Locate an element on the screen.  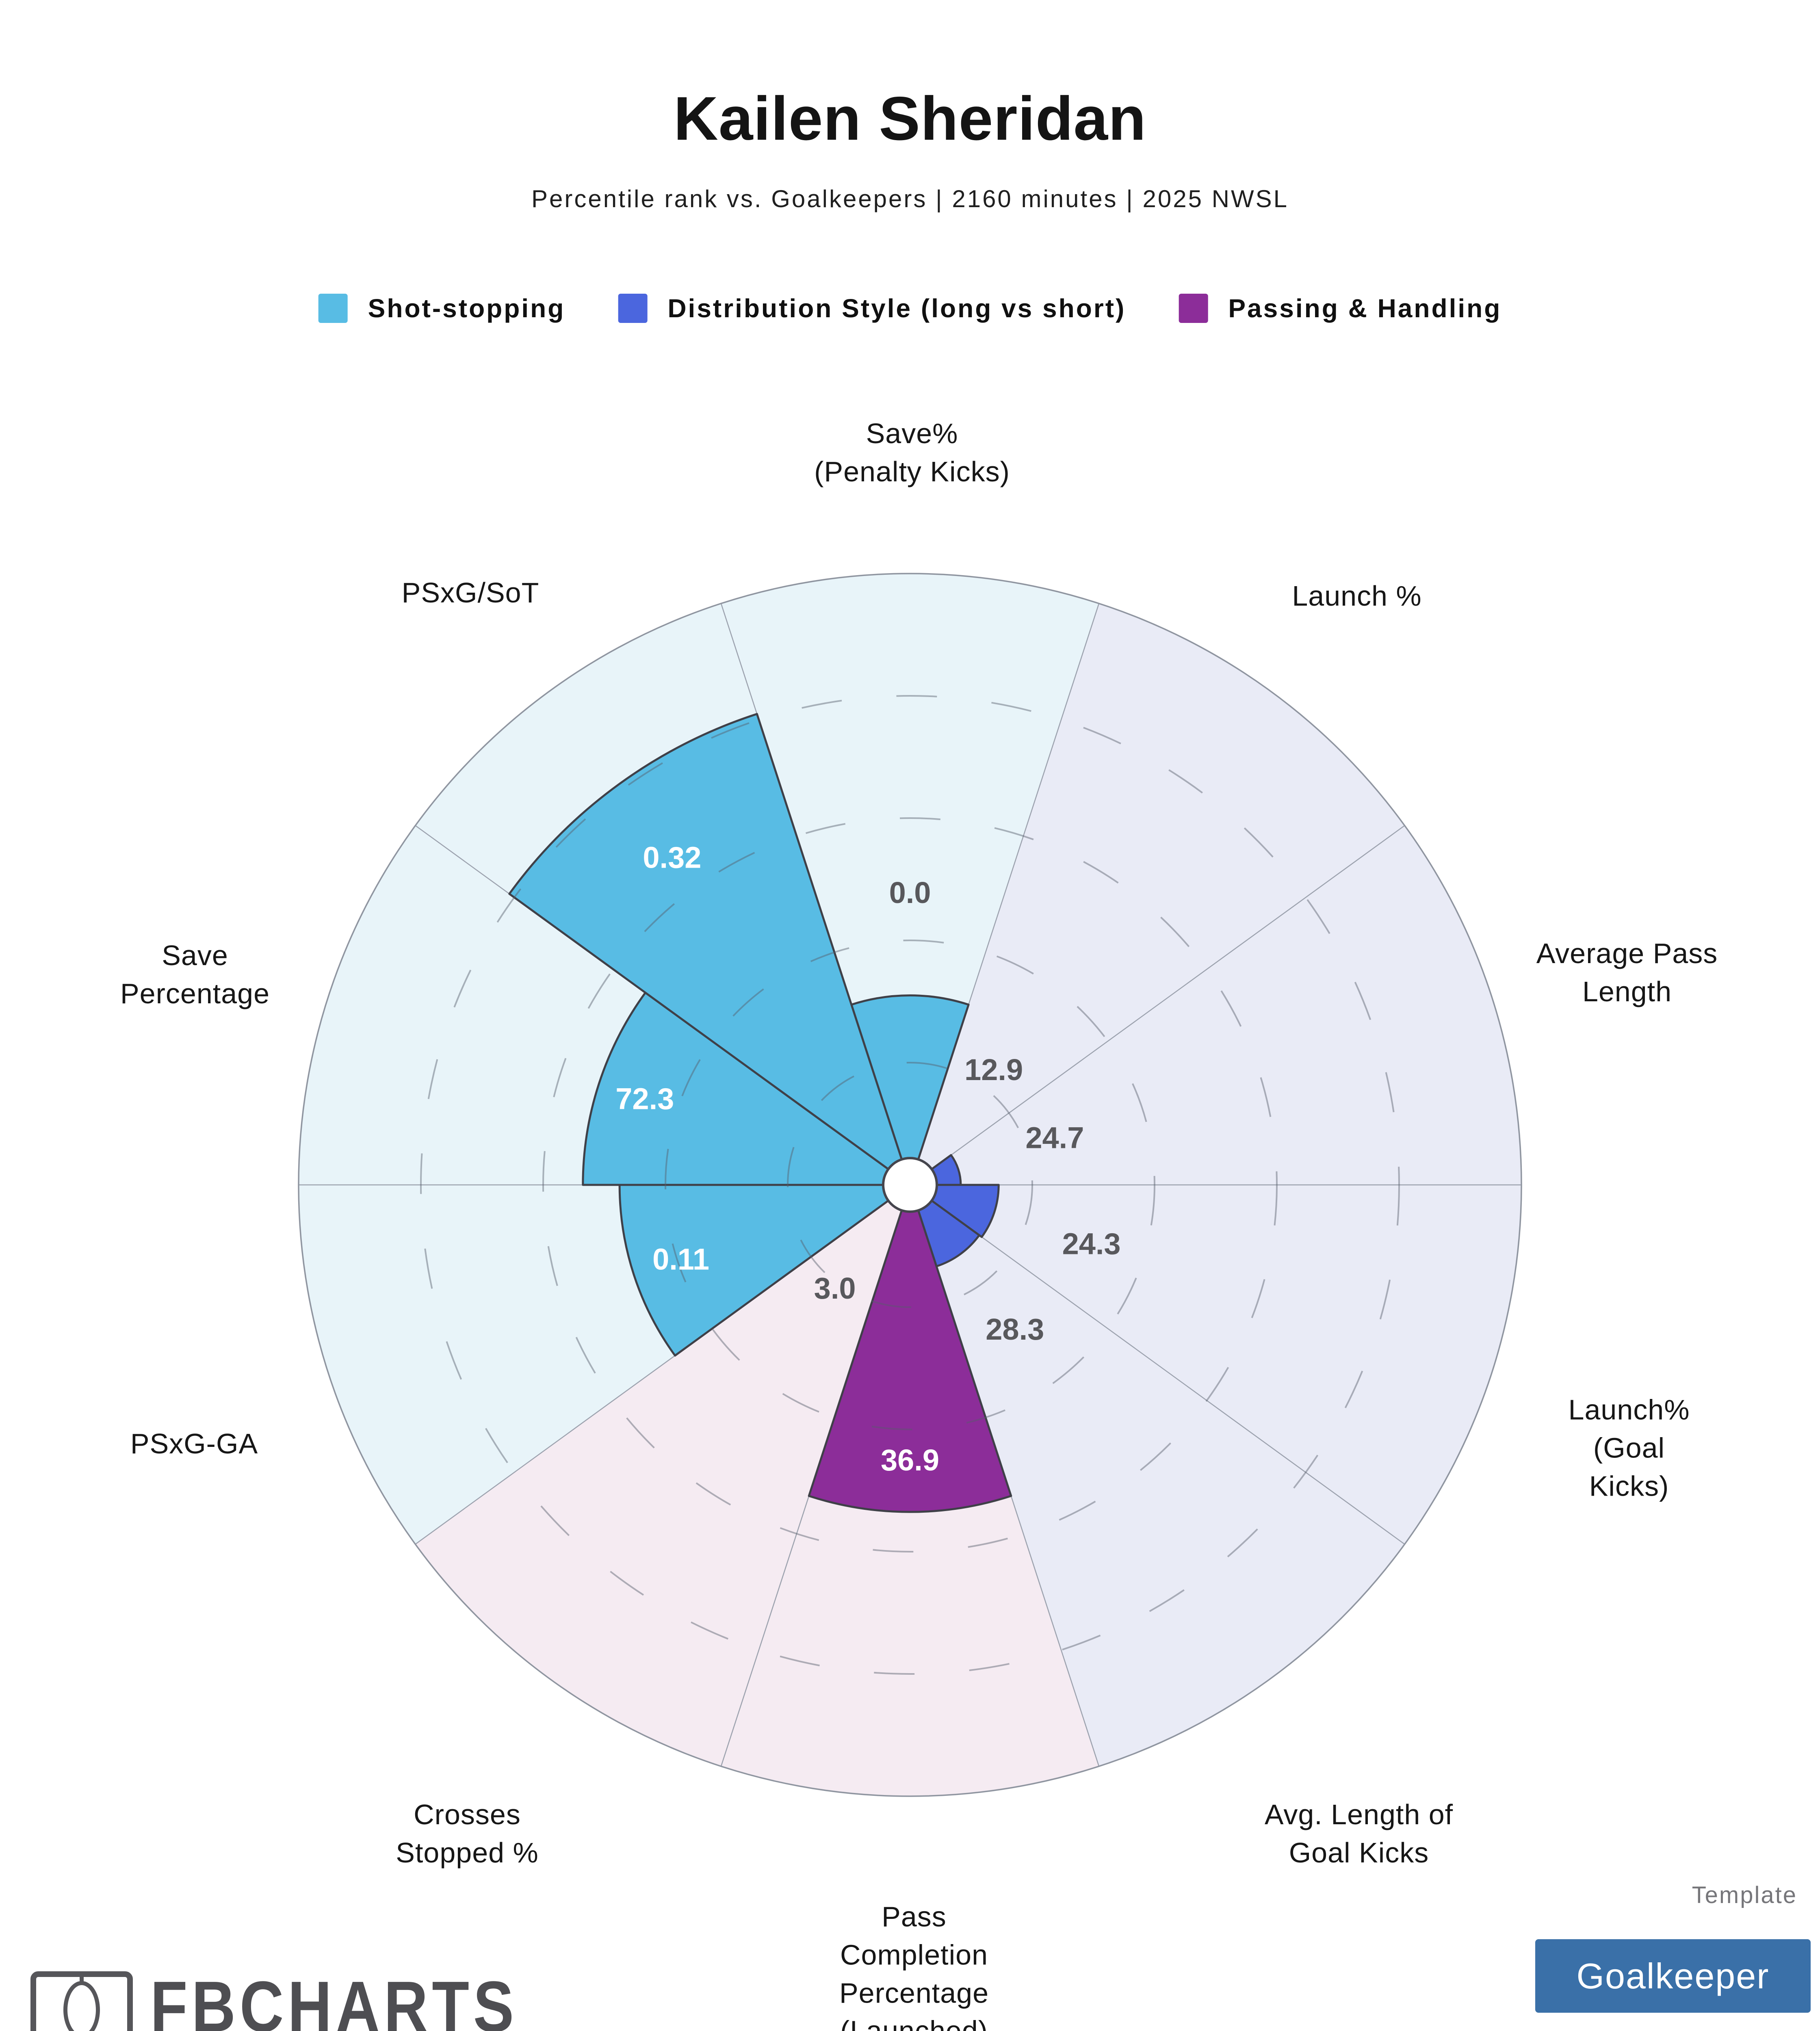
category-label-average-pass: Average Pass Length is located at coordinates (1627, 972).